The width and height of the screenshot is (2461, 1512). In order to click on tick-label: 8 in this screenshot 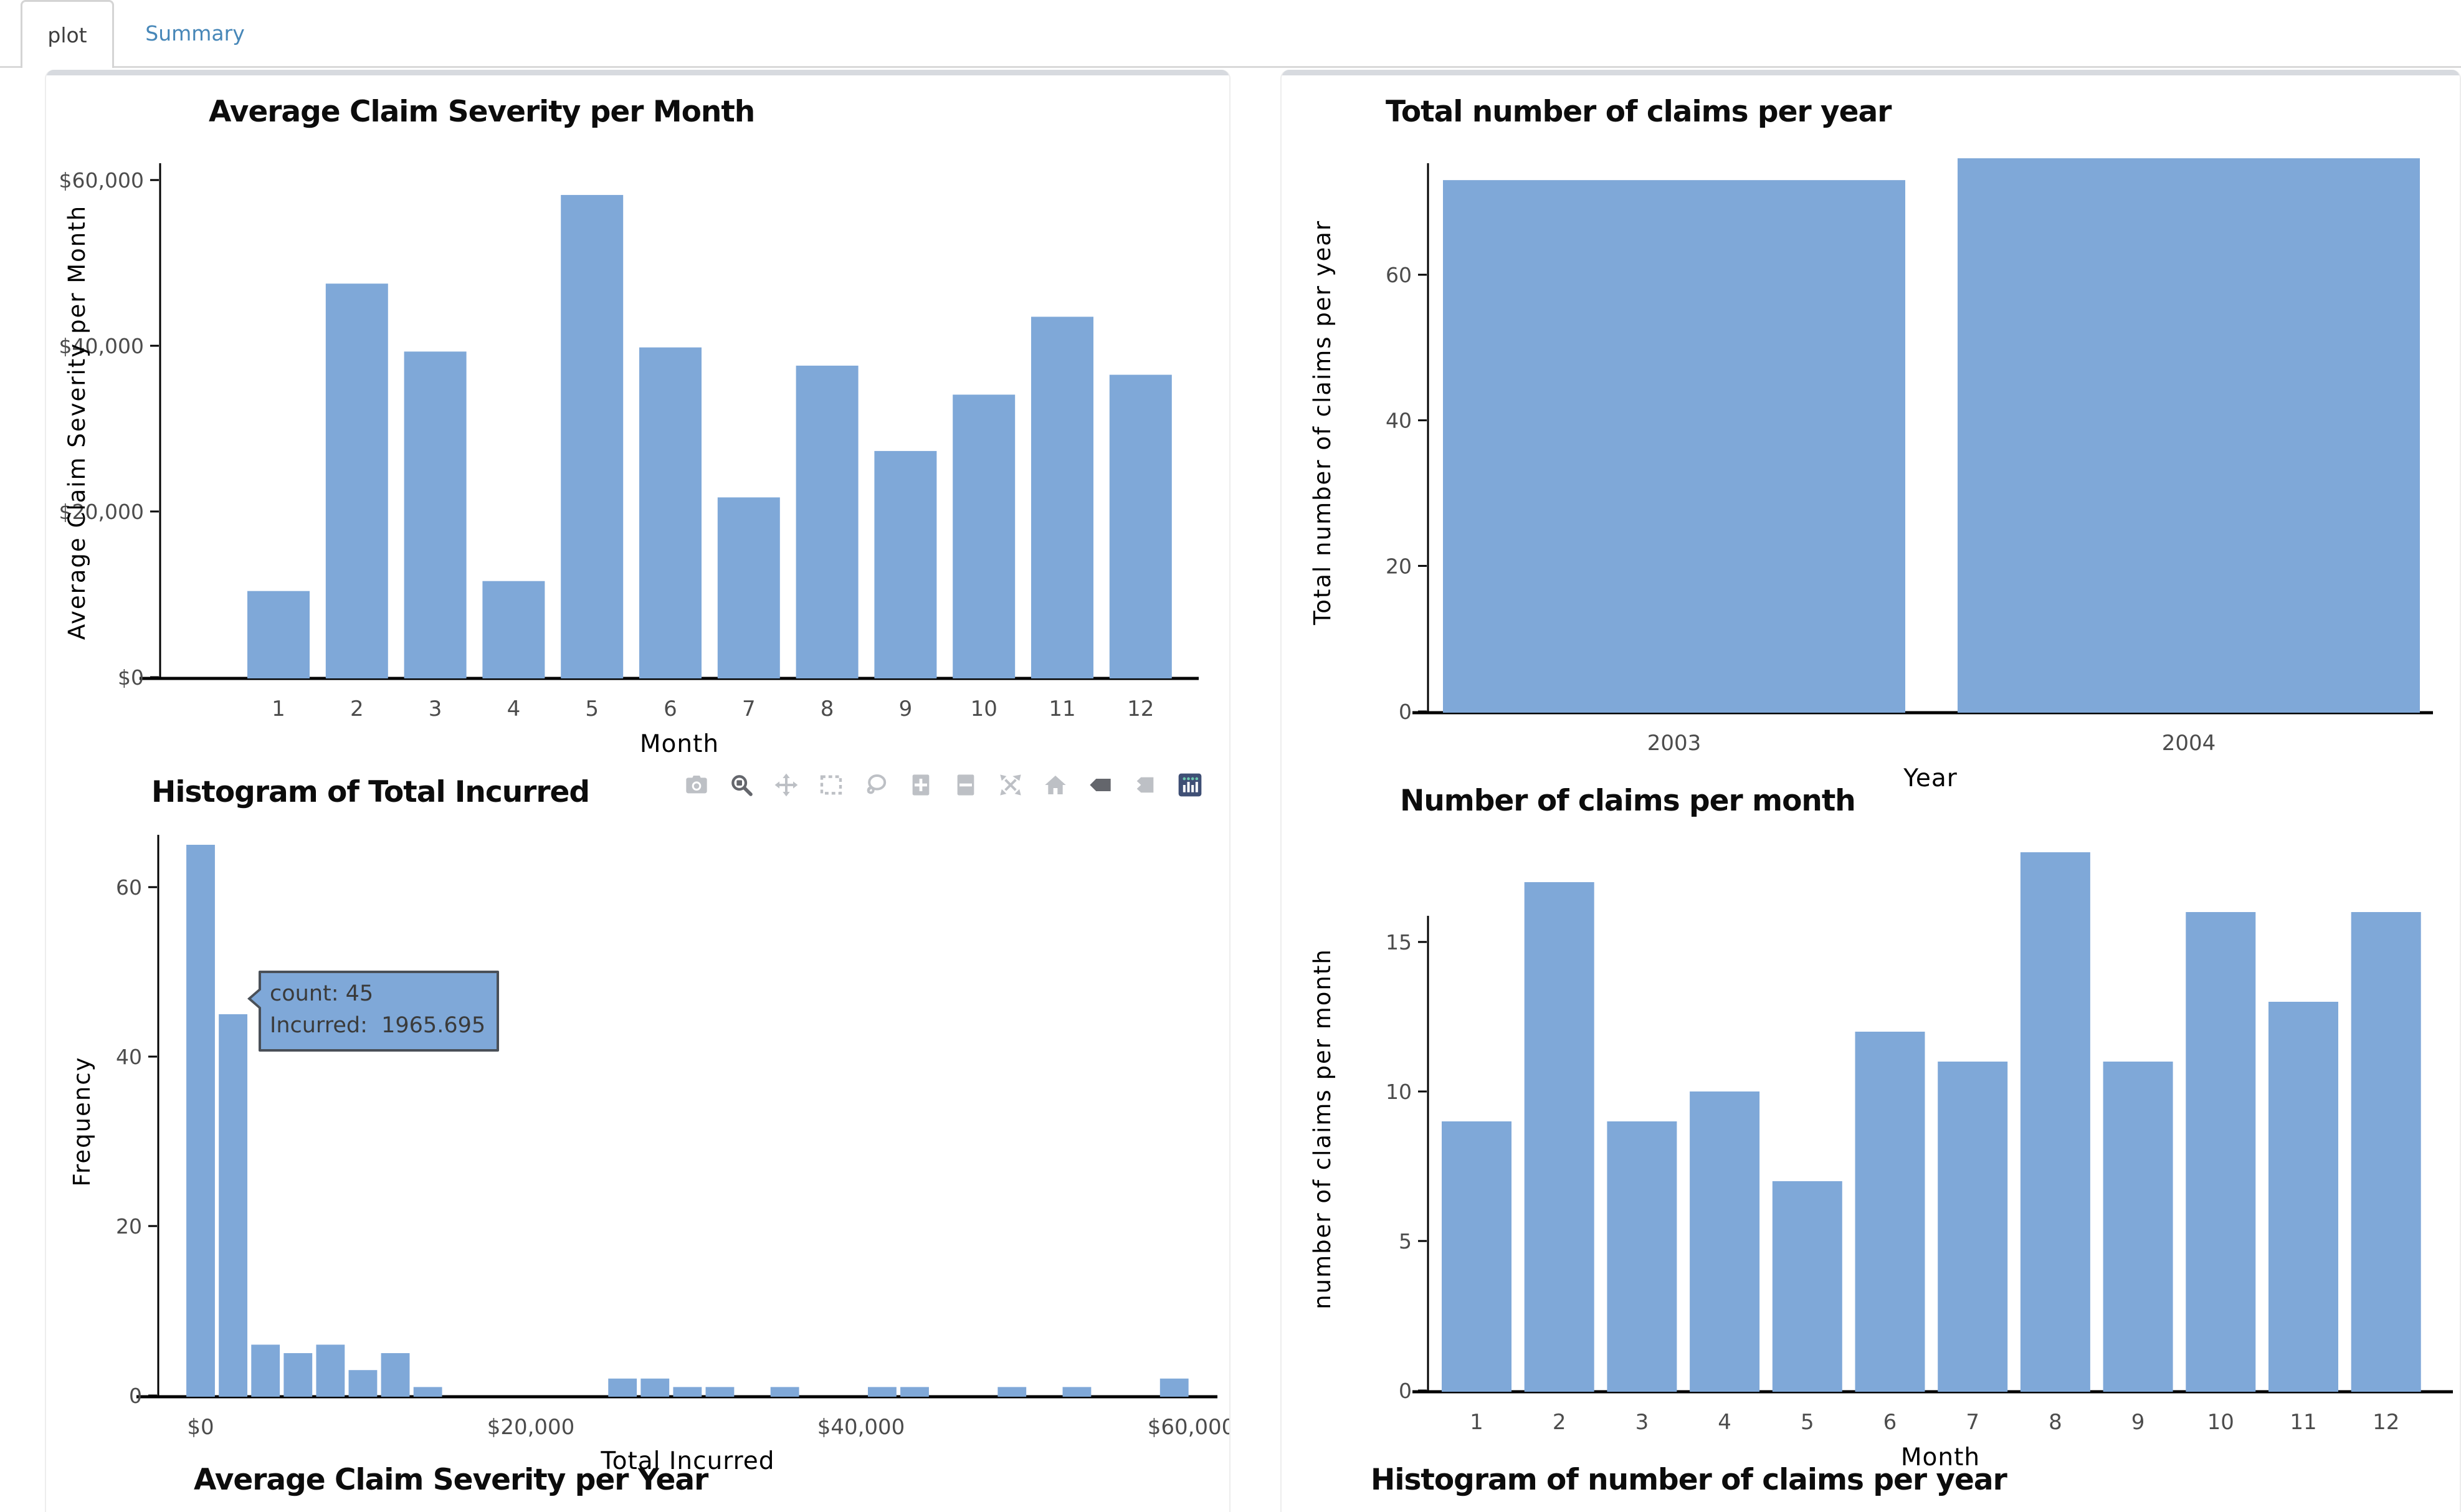, I will do `click(2055, 1422)`.